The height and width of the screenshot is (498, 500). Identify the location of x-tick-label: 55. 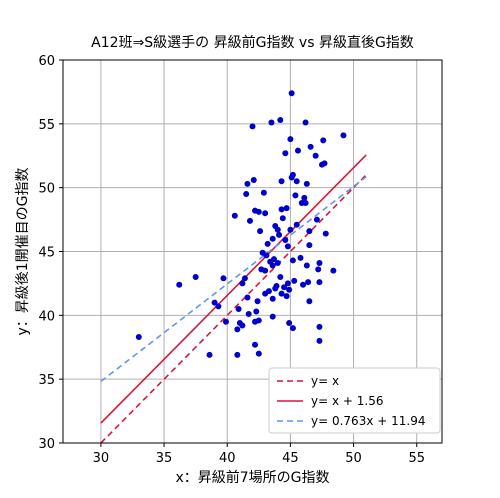
(416, 458).